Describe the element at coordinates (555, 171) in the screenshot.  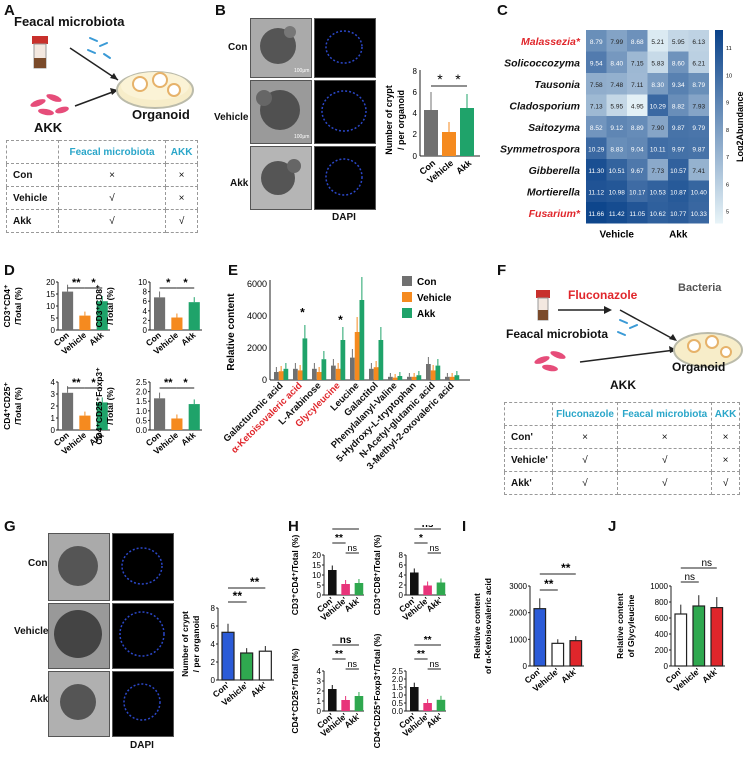
I see `heatmap-row-label: Gibberella` at that location.